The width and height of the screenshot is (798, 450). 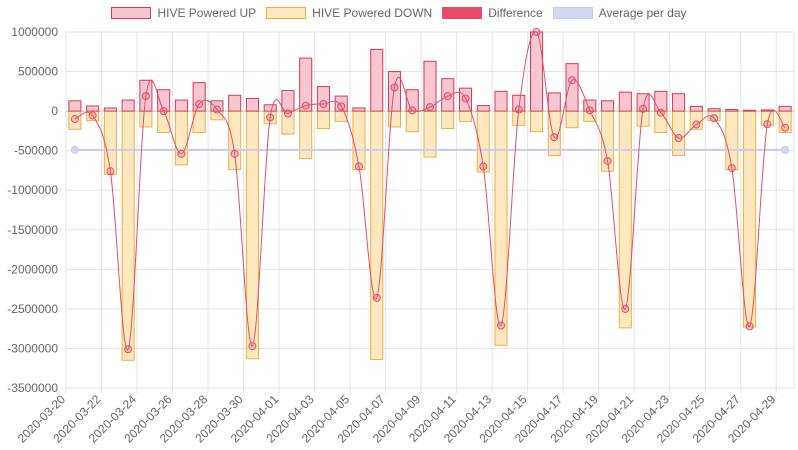 I want to click on y-tick-label: -1000000, so click(x=32, y=190).